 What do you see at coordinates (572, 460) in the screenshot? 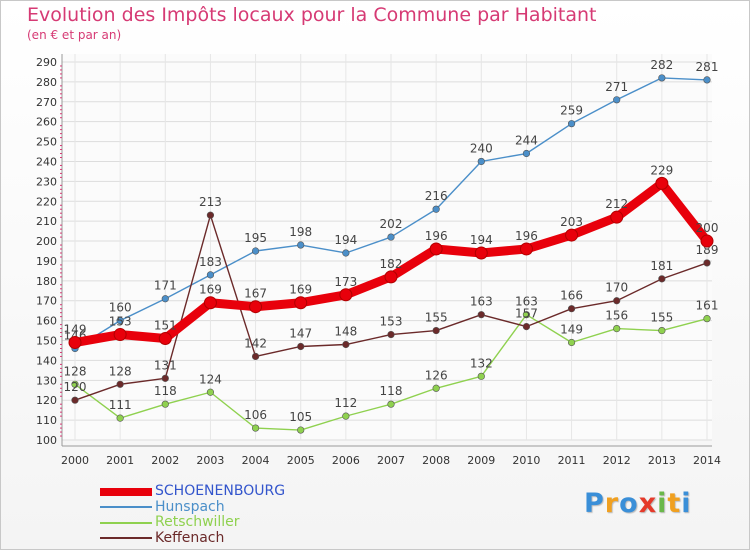
I see `x-tick-label: 2011` at bounding box center [572, 460].